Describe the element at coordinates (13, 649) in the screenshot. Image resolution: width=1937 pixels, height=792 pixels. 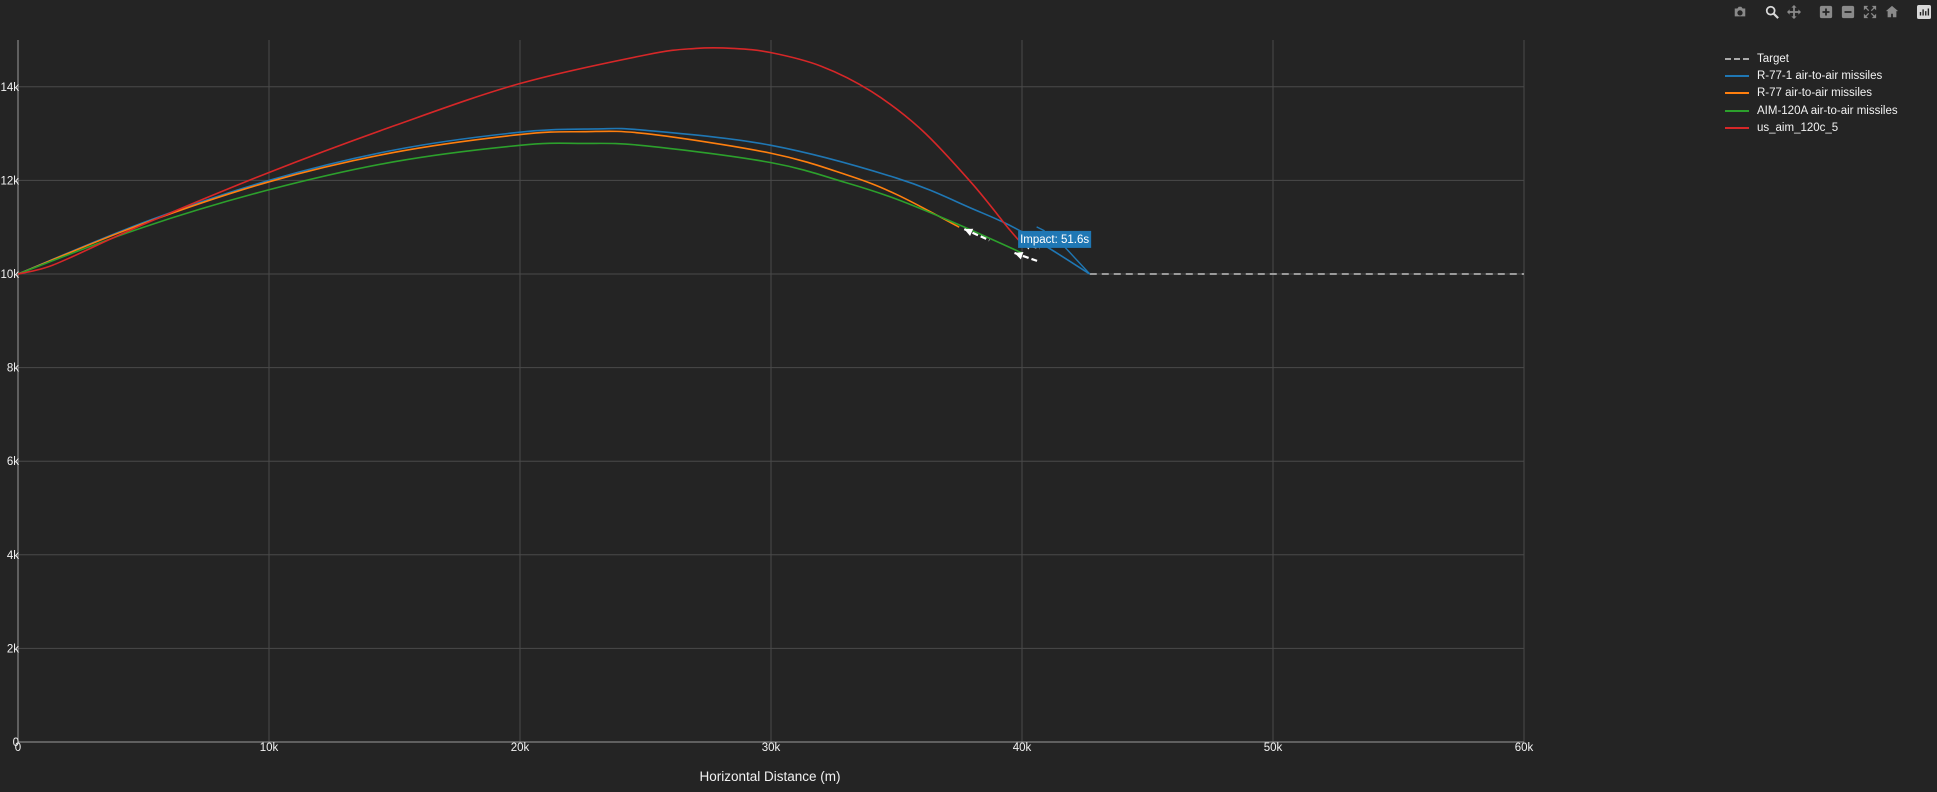
I see `y-tick-label: 2k` at that location.